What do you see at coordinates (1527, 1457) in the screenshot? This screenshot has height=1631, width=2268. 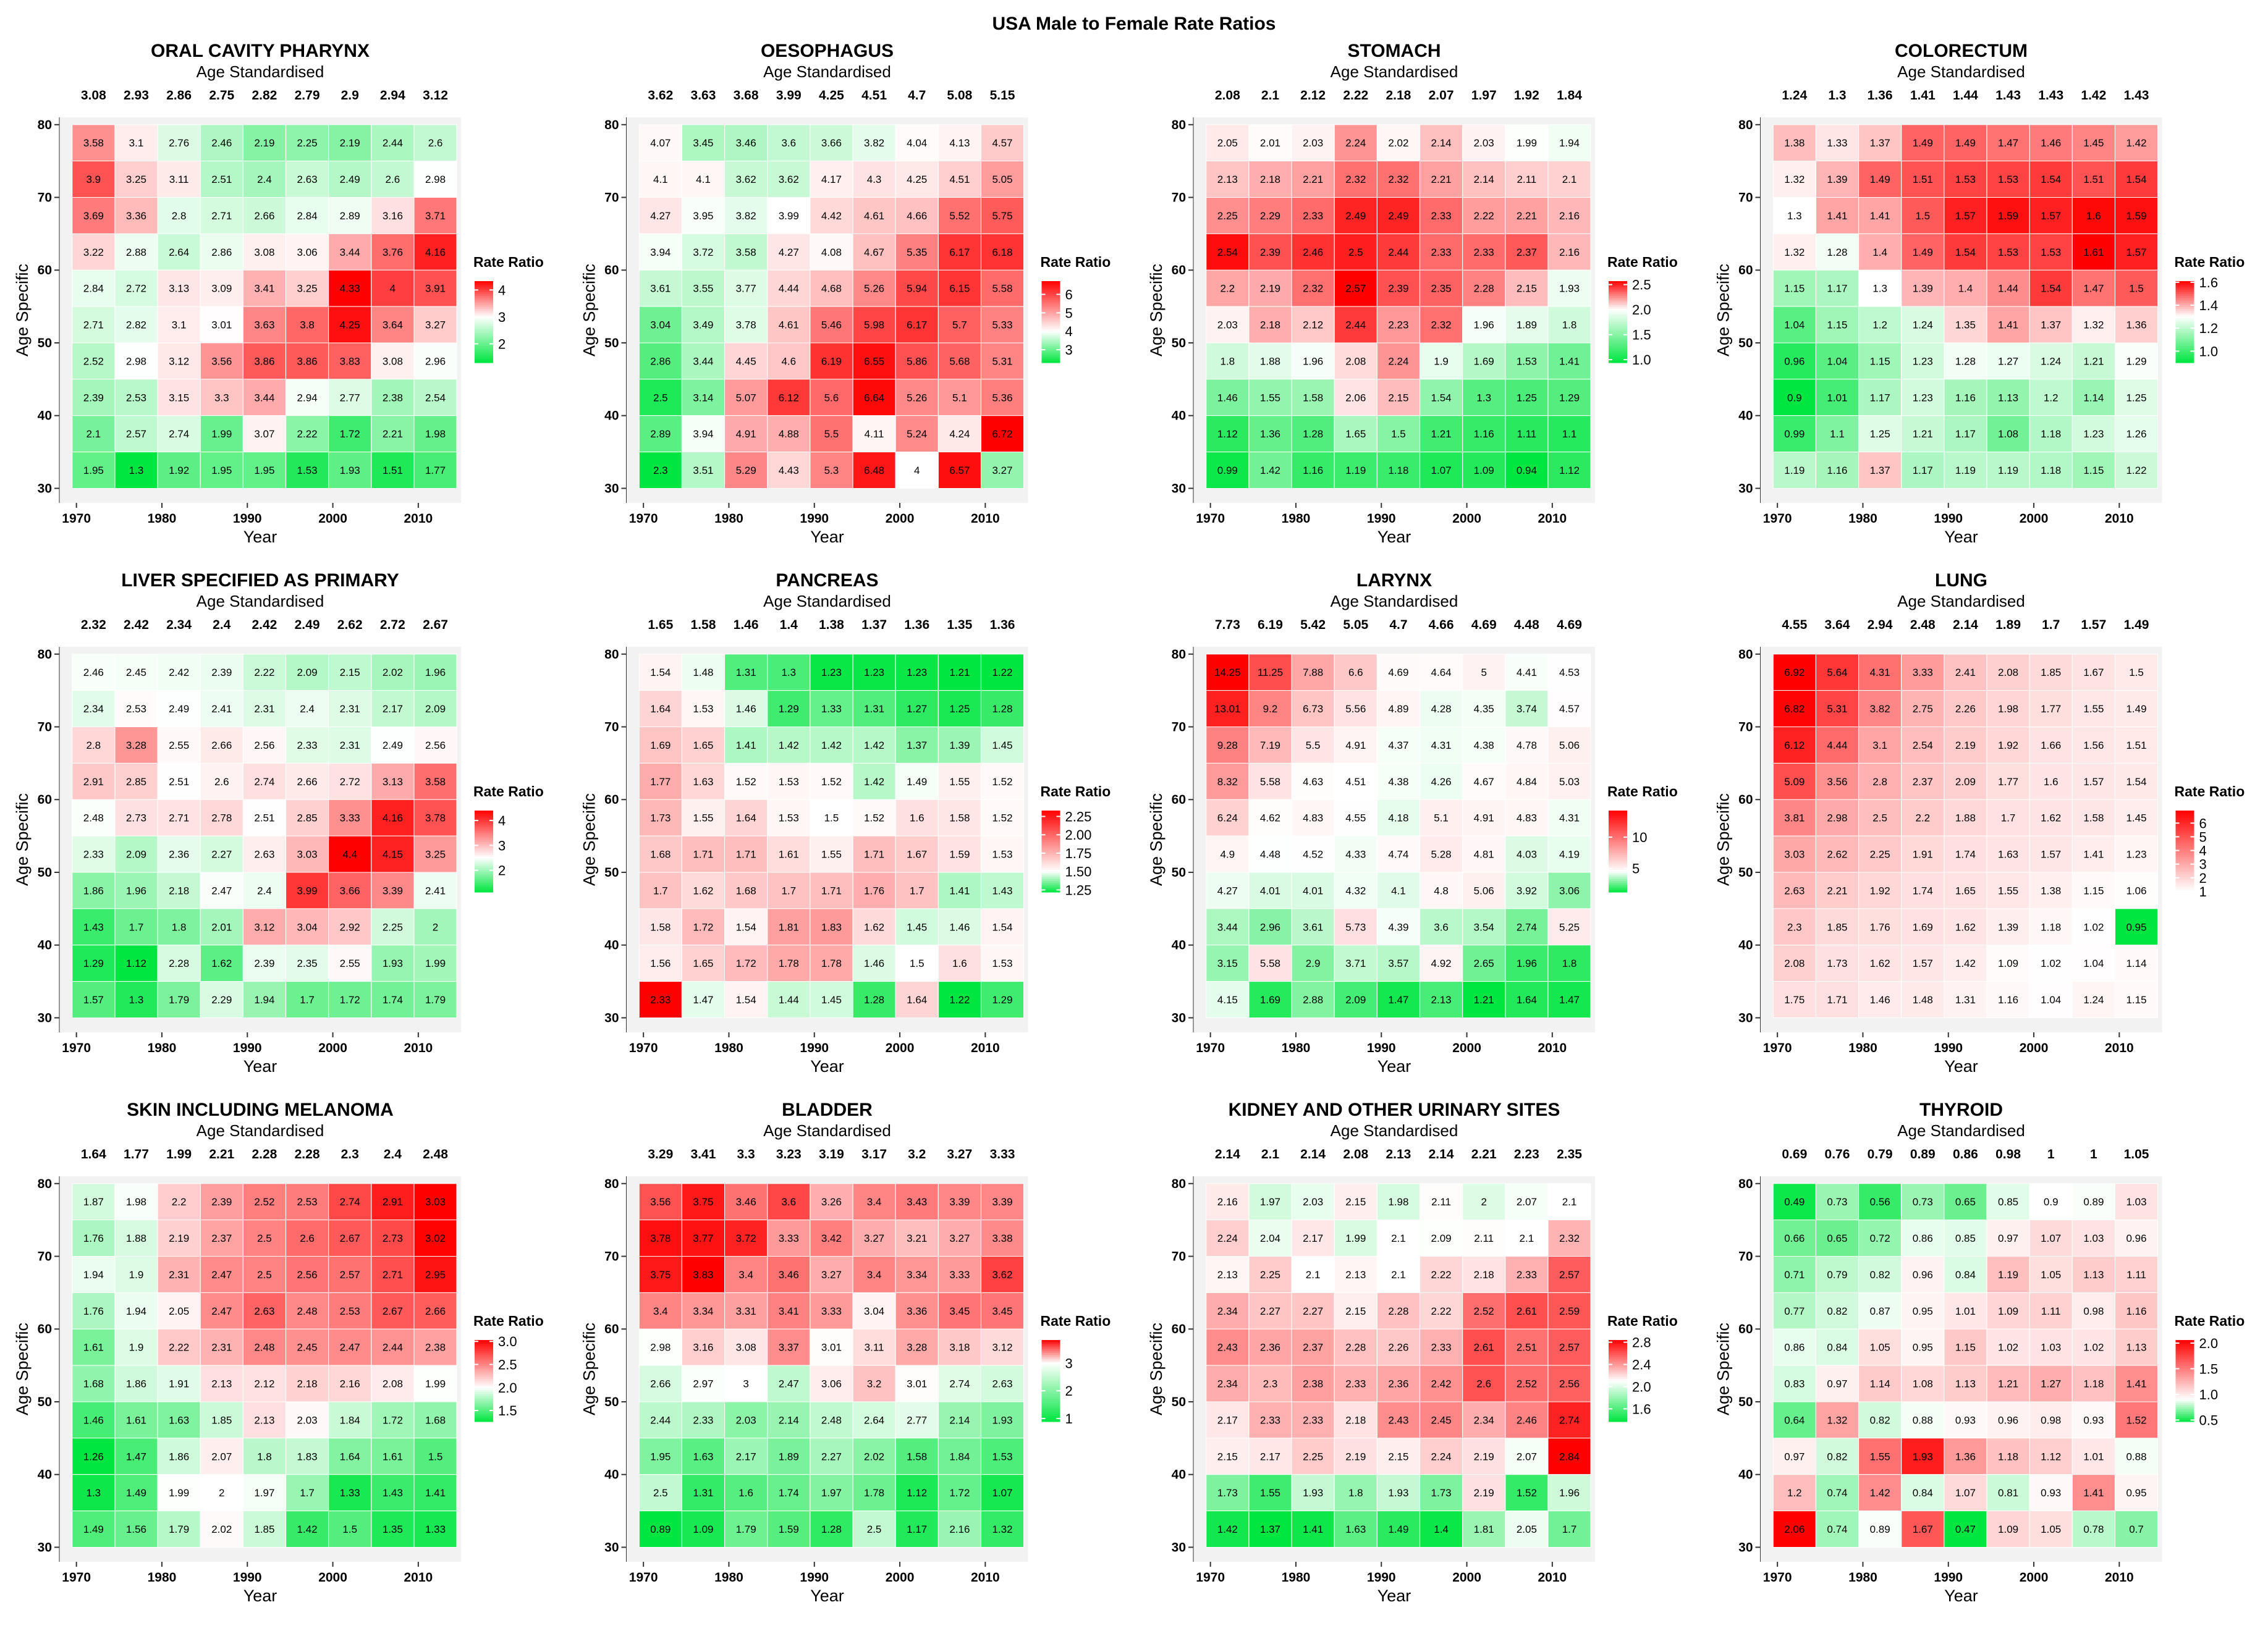 I see `cell-value-label: 2.07` at bounding box center [1527, 1457].